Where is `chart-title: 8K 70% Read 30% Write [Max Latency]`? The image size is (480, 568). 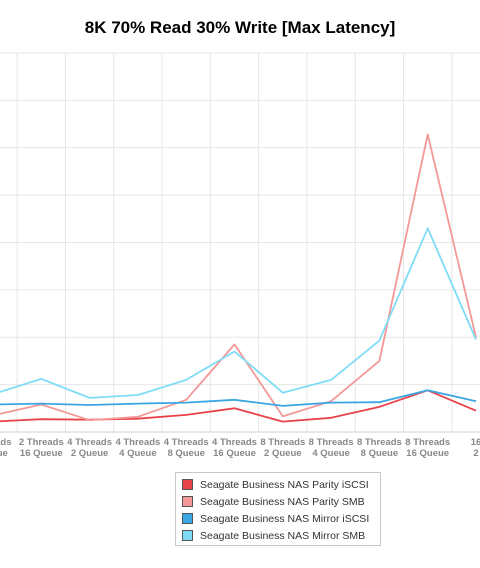
chart-title: 8K 70% Read 30% Write [Max Latency] is located at coordinates (240, 27).